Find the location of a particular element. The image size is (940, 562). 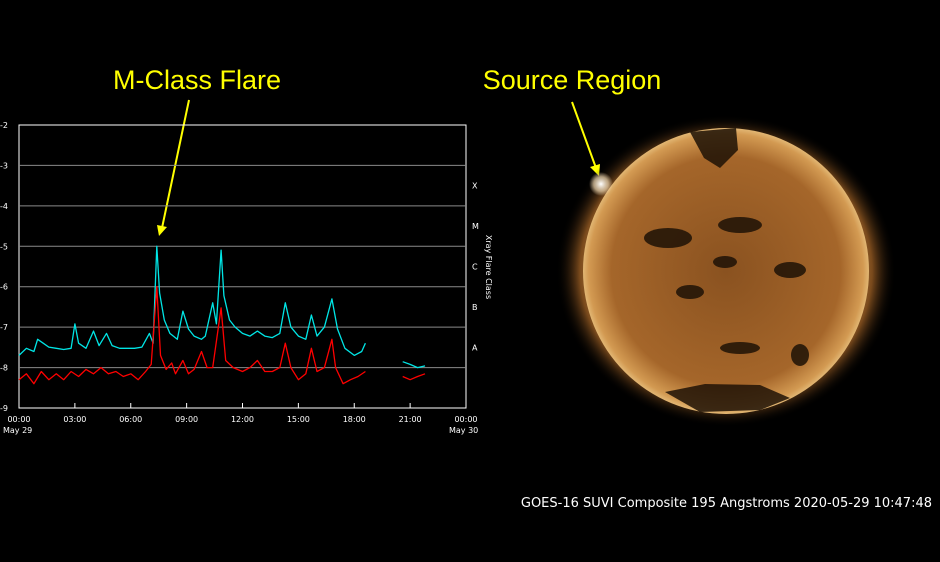

flare-annotation-arrow-line is located at coordinates (175, 164).